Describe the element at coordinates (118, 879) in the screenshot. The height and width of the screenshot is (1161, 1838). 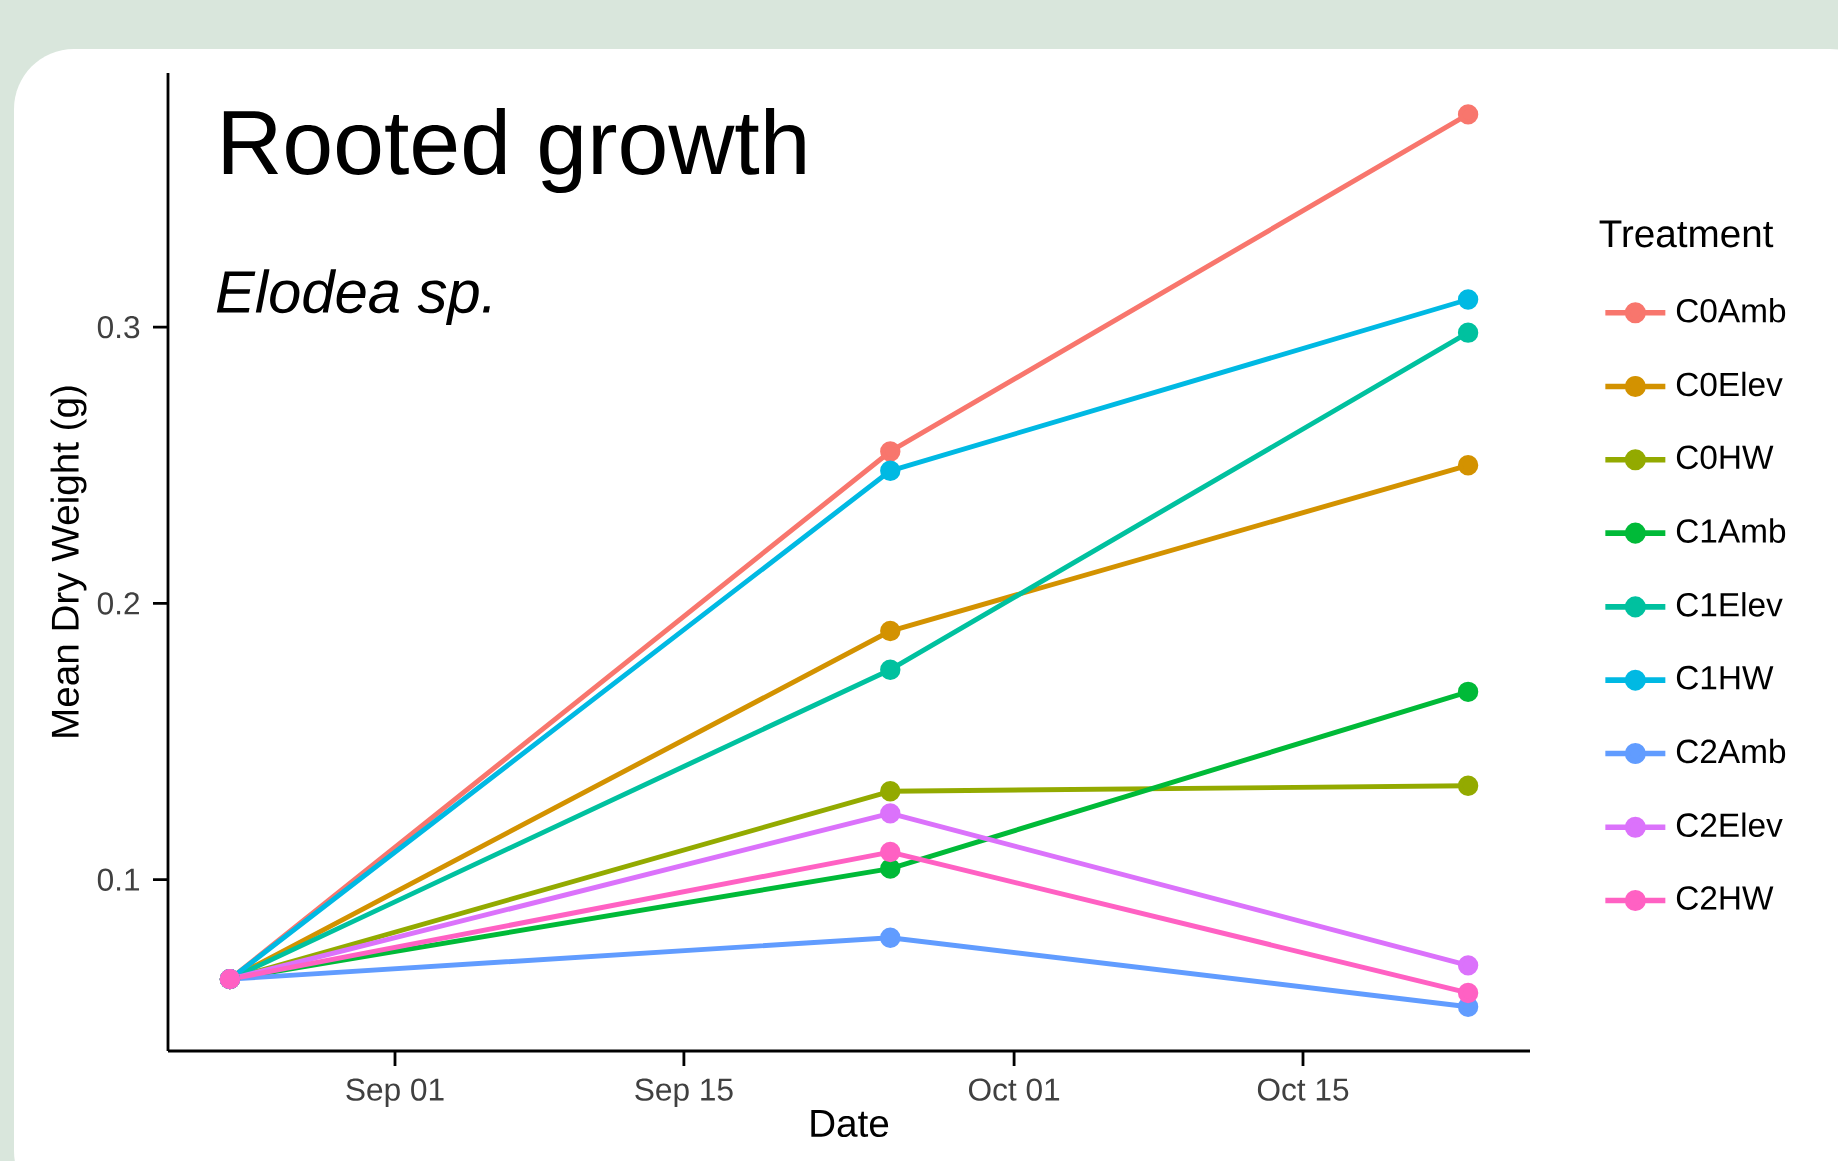
I see `y-tick-label: 0.1` at that location.